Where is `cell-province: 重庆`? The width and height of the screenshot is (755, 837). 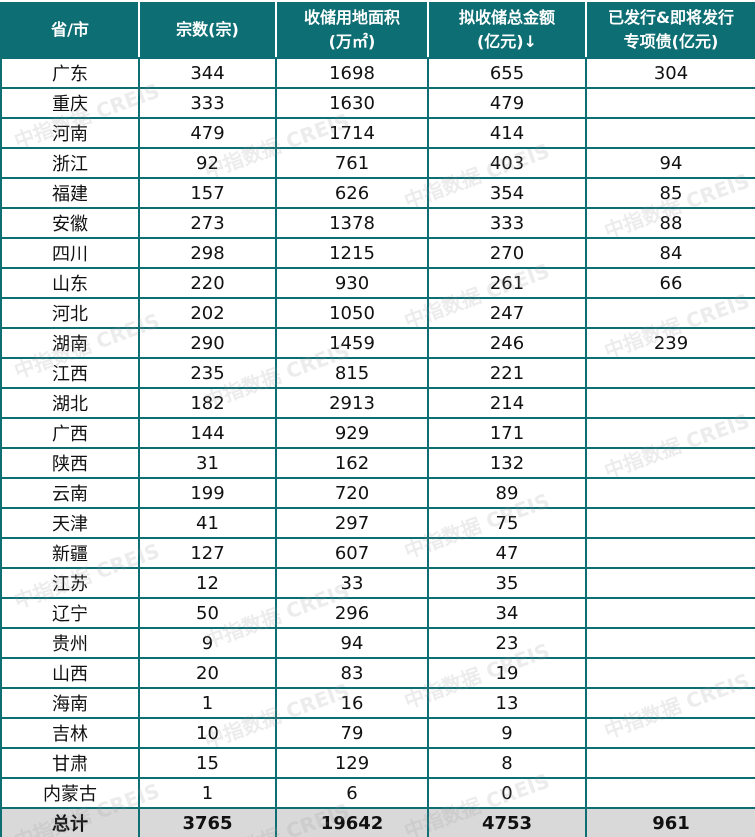 cell-province: 重庆 is located at coordinates (70, 103).